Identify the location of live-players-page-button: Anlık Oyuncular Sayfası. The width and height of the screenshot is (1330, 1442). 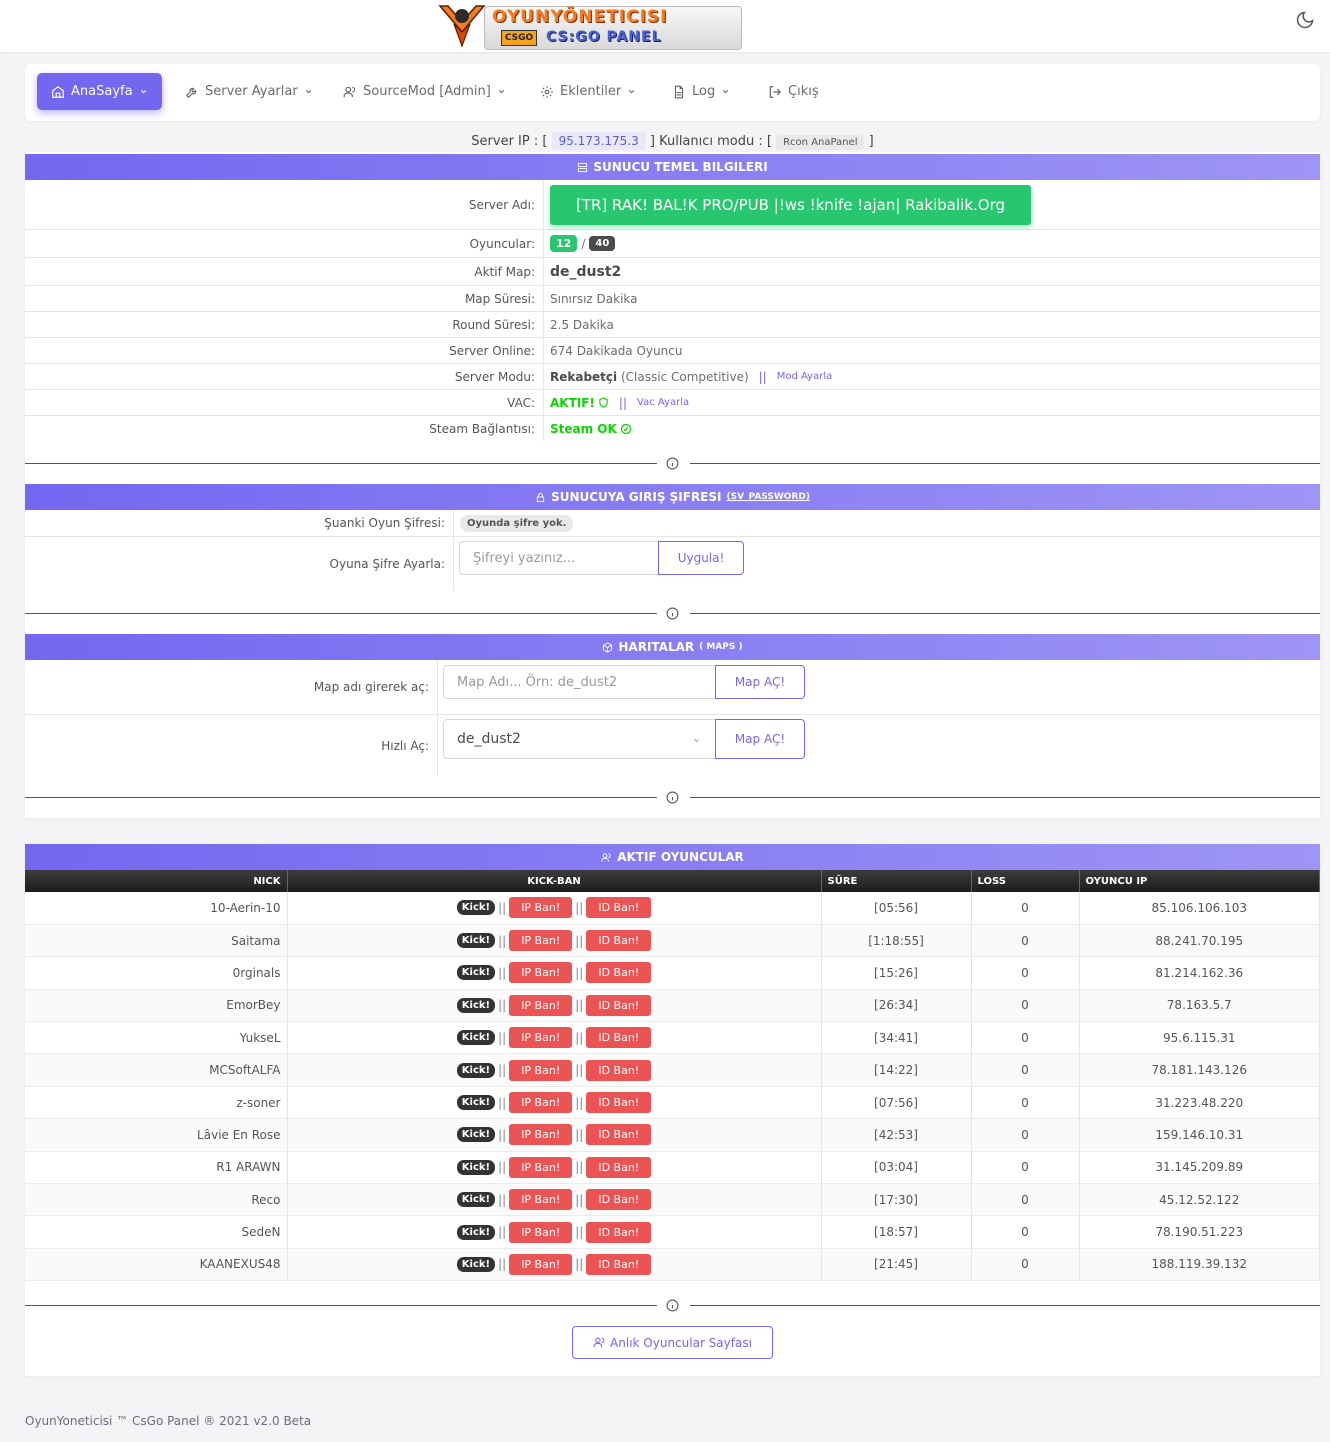
(672, 1342).